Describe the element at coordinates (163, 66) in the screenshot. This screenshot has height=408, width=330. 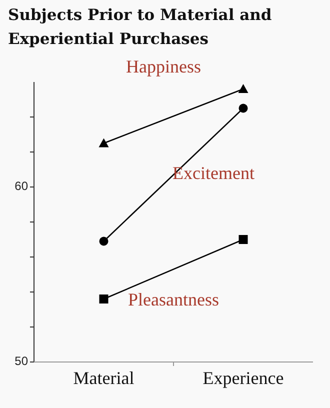
I see `series-label: Happiness` at that location.